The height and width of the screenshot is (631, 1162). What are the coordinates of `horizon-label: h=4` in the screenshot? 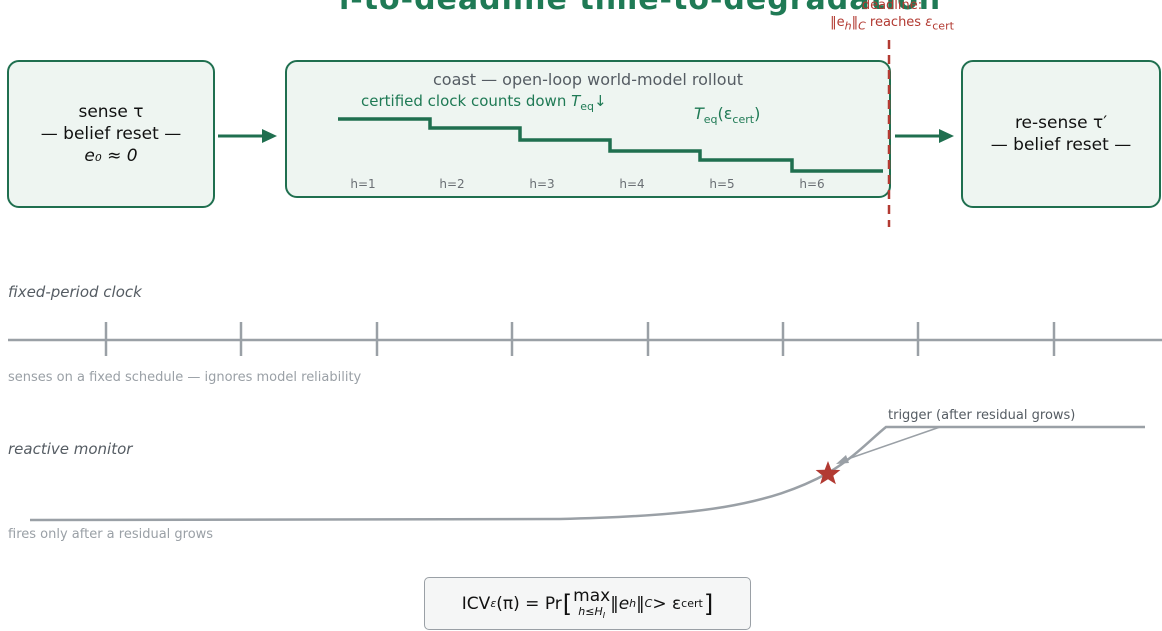 It's located at (632, 184).